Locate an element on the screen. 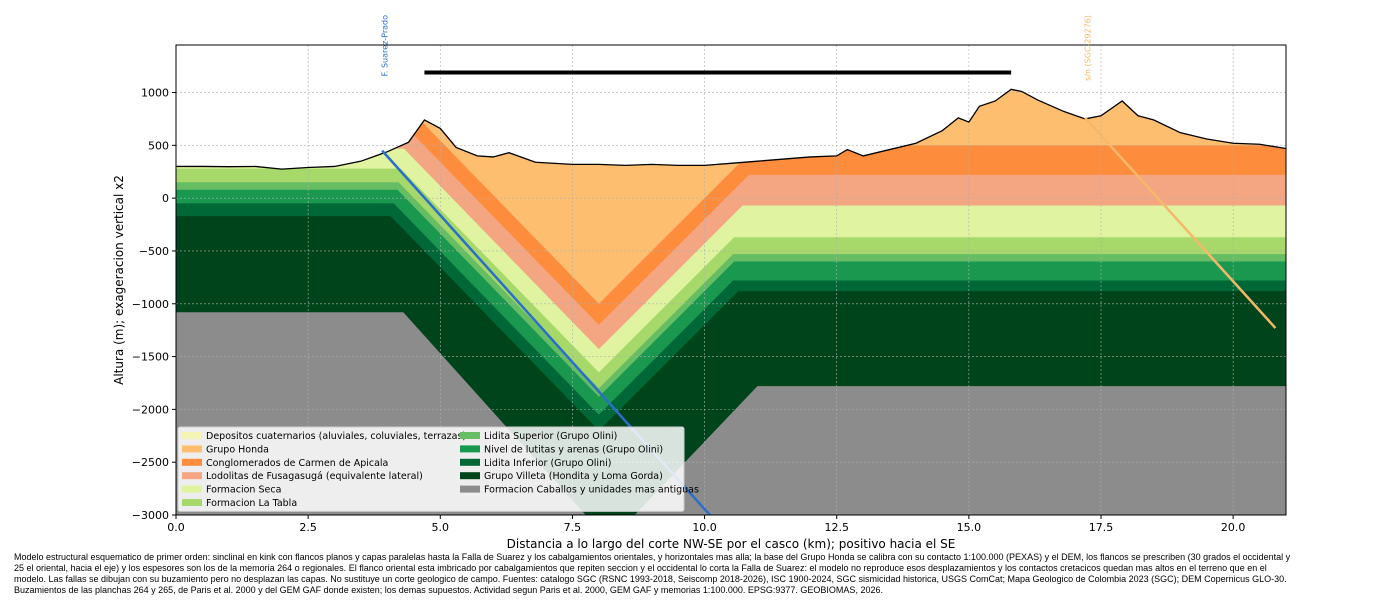 This screenshot has width=1400, height=604. fault-label: s/n (SGC-29276) is located at coordinates (1088, 48).